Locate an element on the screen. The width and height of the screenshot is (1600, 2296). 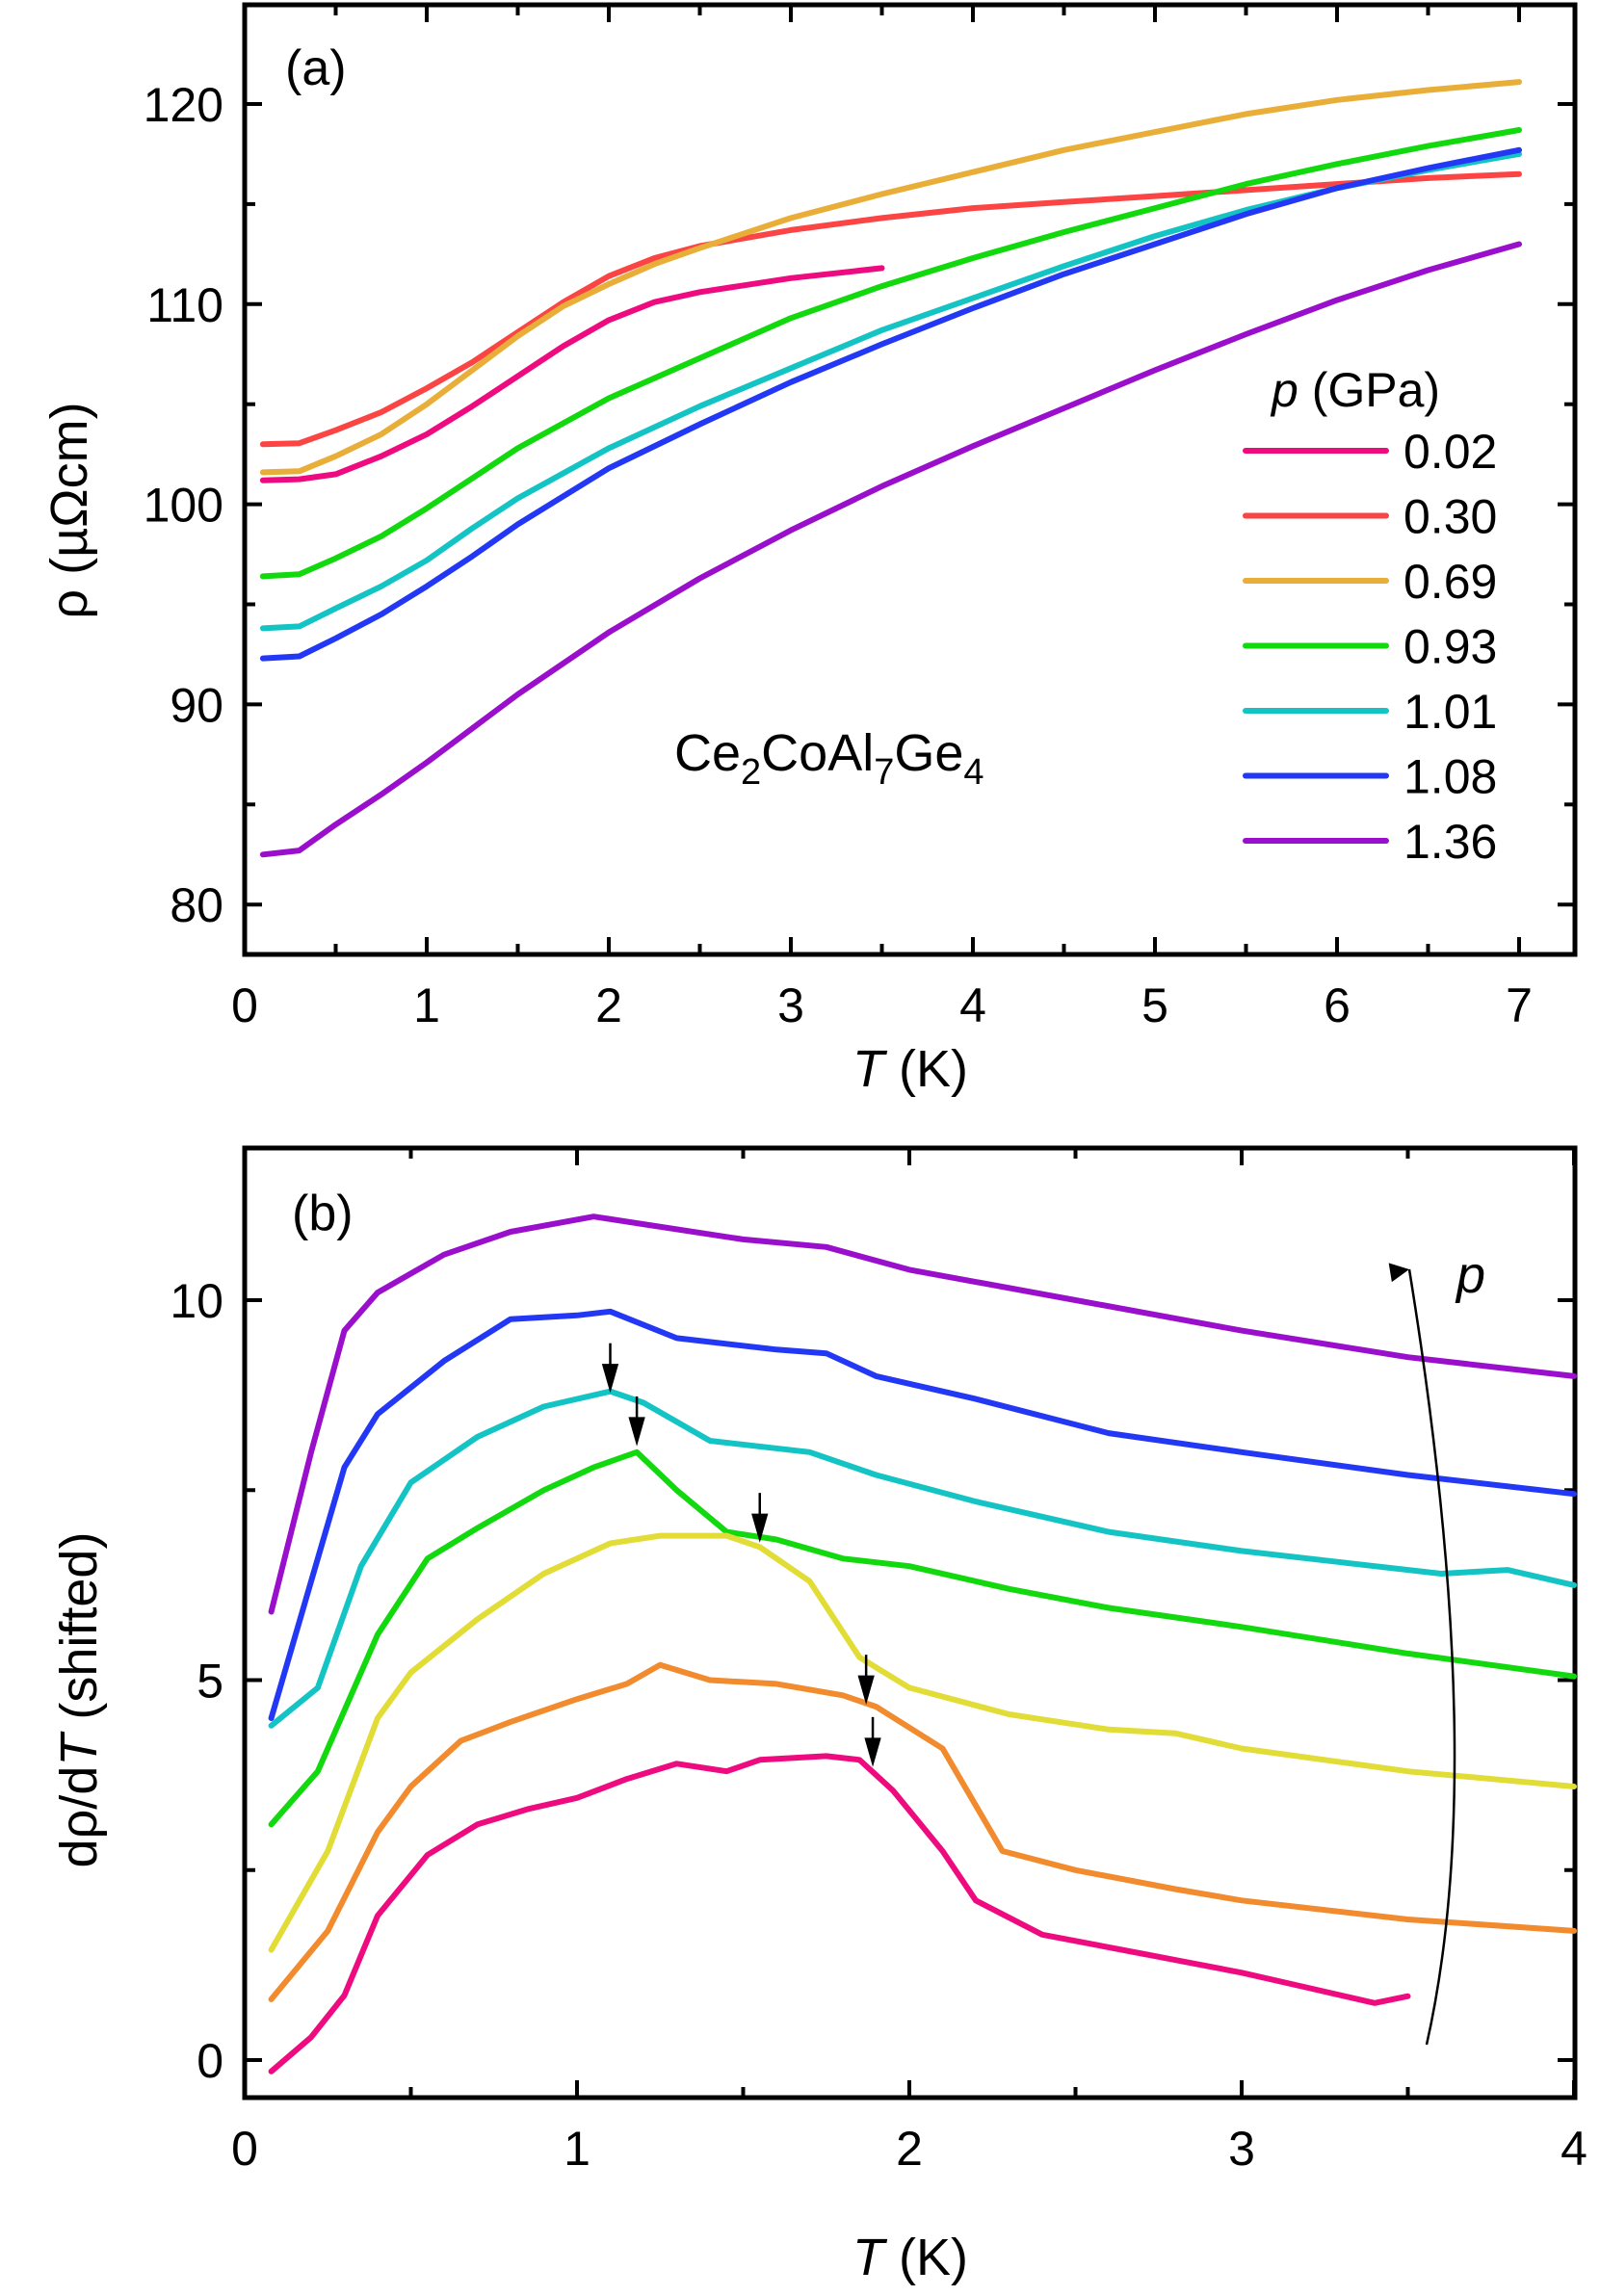
legend-label: 0.93 is located at coordinates (1450, 647).